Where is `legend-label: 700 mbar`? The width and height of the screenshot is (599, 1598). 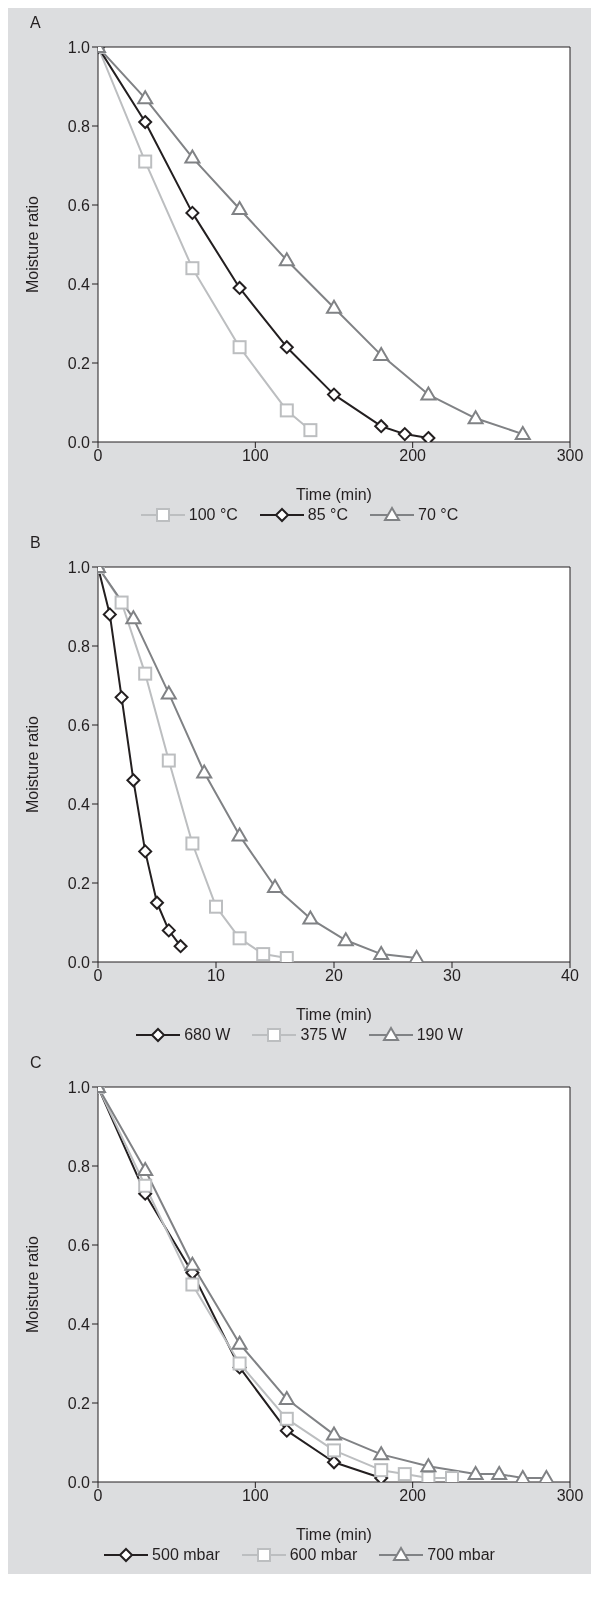 legend-label: 700 mbar is located at coordinates (461, 1555).